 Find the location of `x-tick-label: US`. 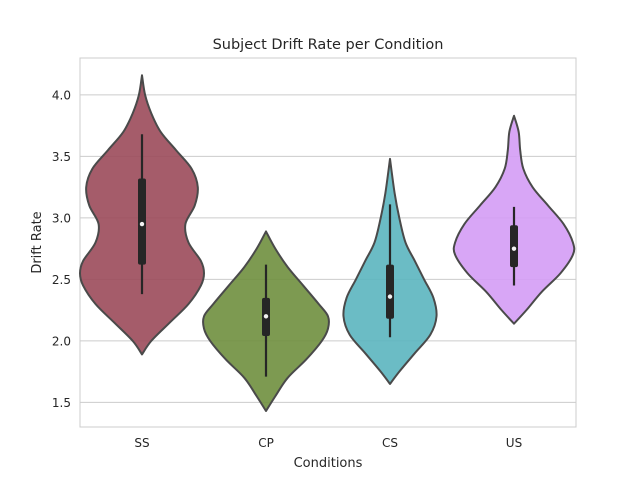

x-tick-label: US is located at coordinates (514, 443).